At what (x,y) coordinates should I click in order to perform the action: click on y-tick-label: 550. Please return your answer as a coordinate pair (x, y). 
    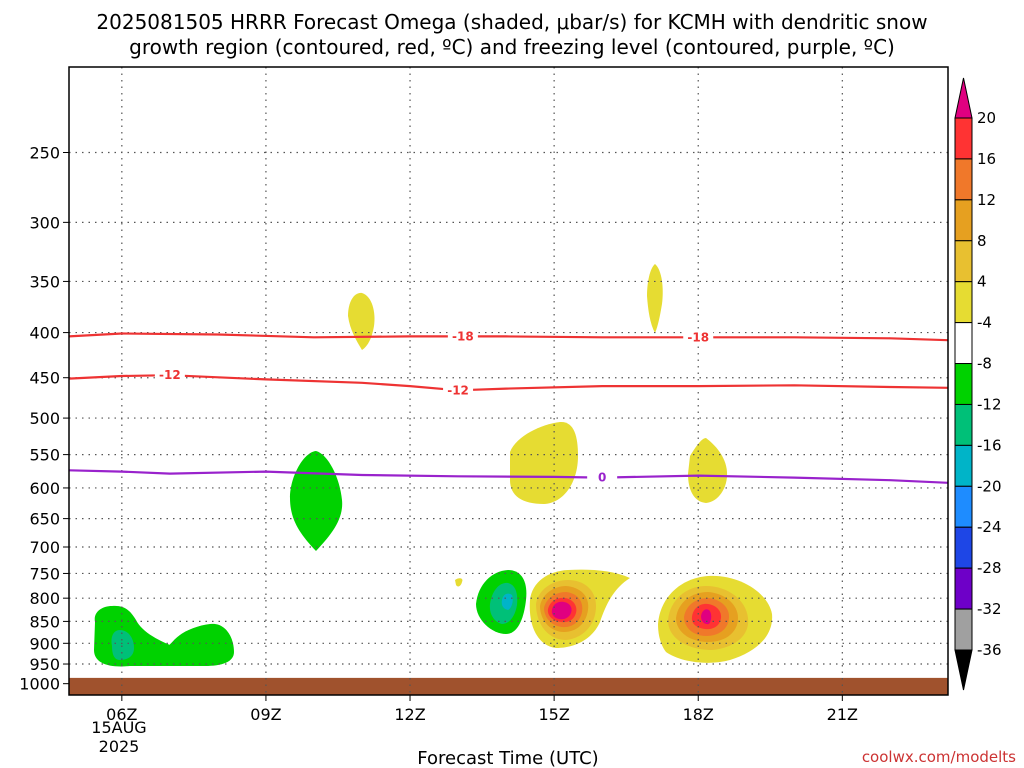
    Looking at the image, I should click on (44, 455).